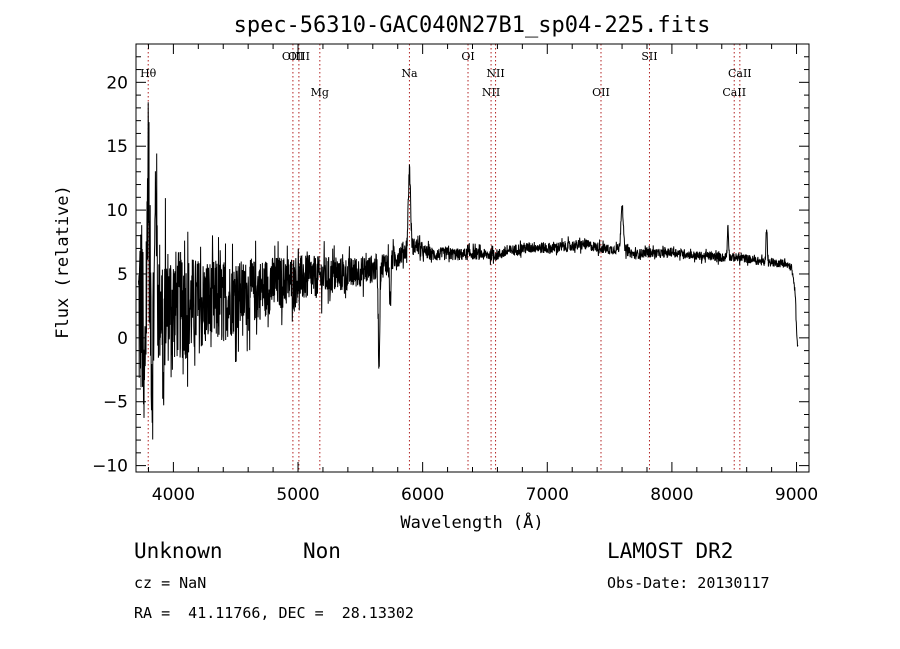  What do you see at coordinates (601, 92) in the screenshot?
I see `emission-line-label: OII` at bounding box center [601, 92].